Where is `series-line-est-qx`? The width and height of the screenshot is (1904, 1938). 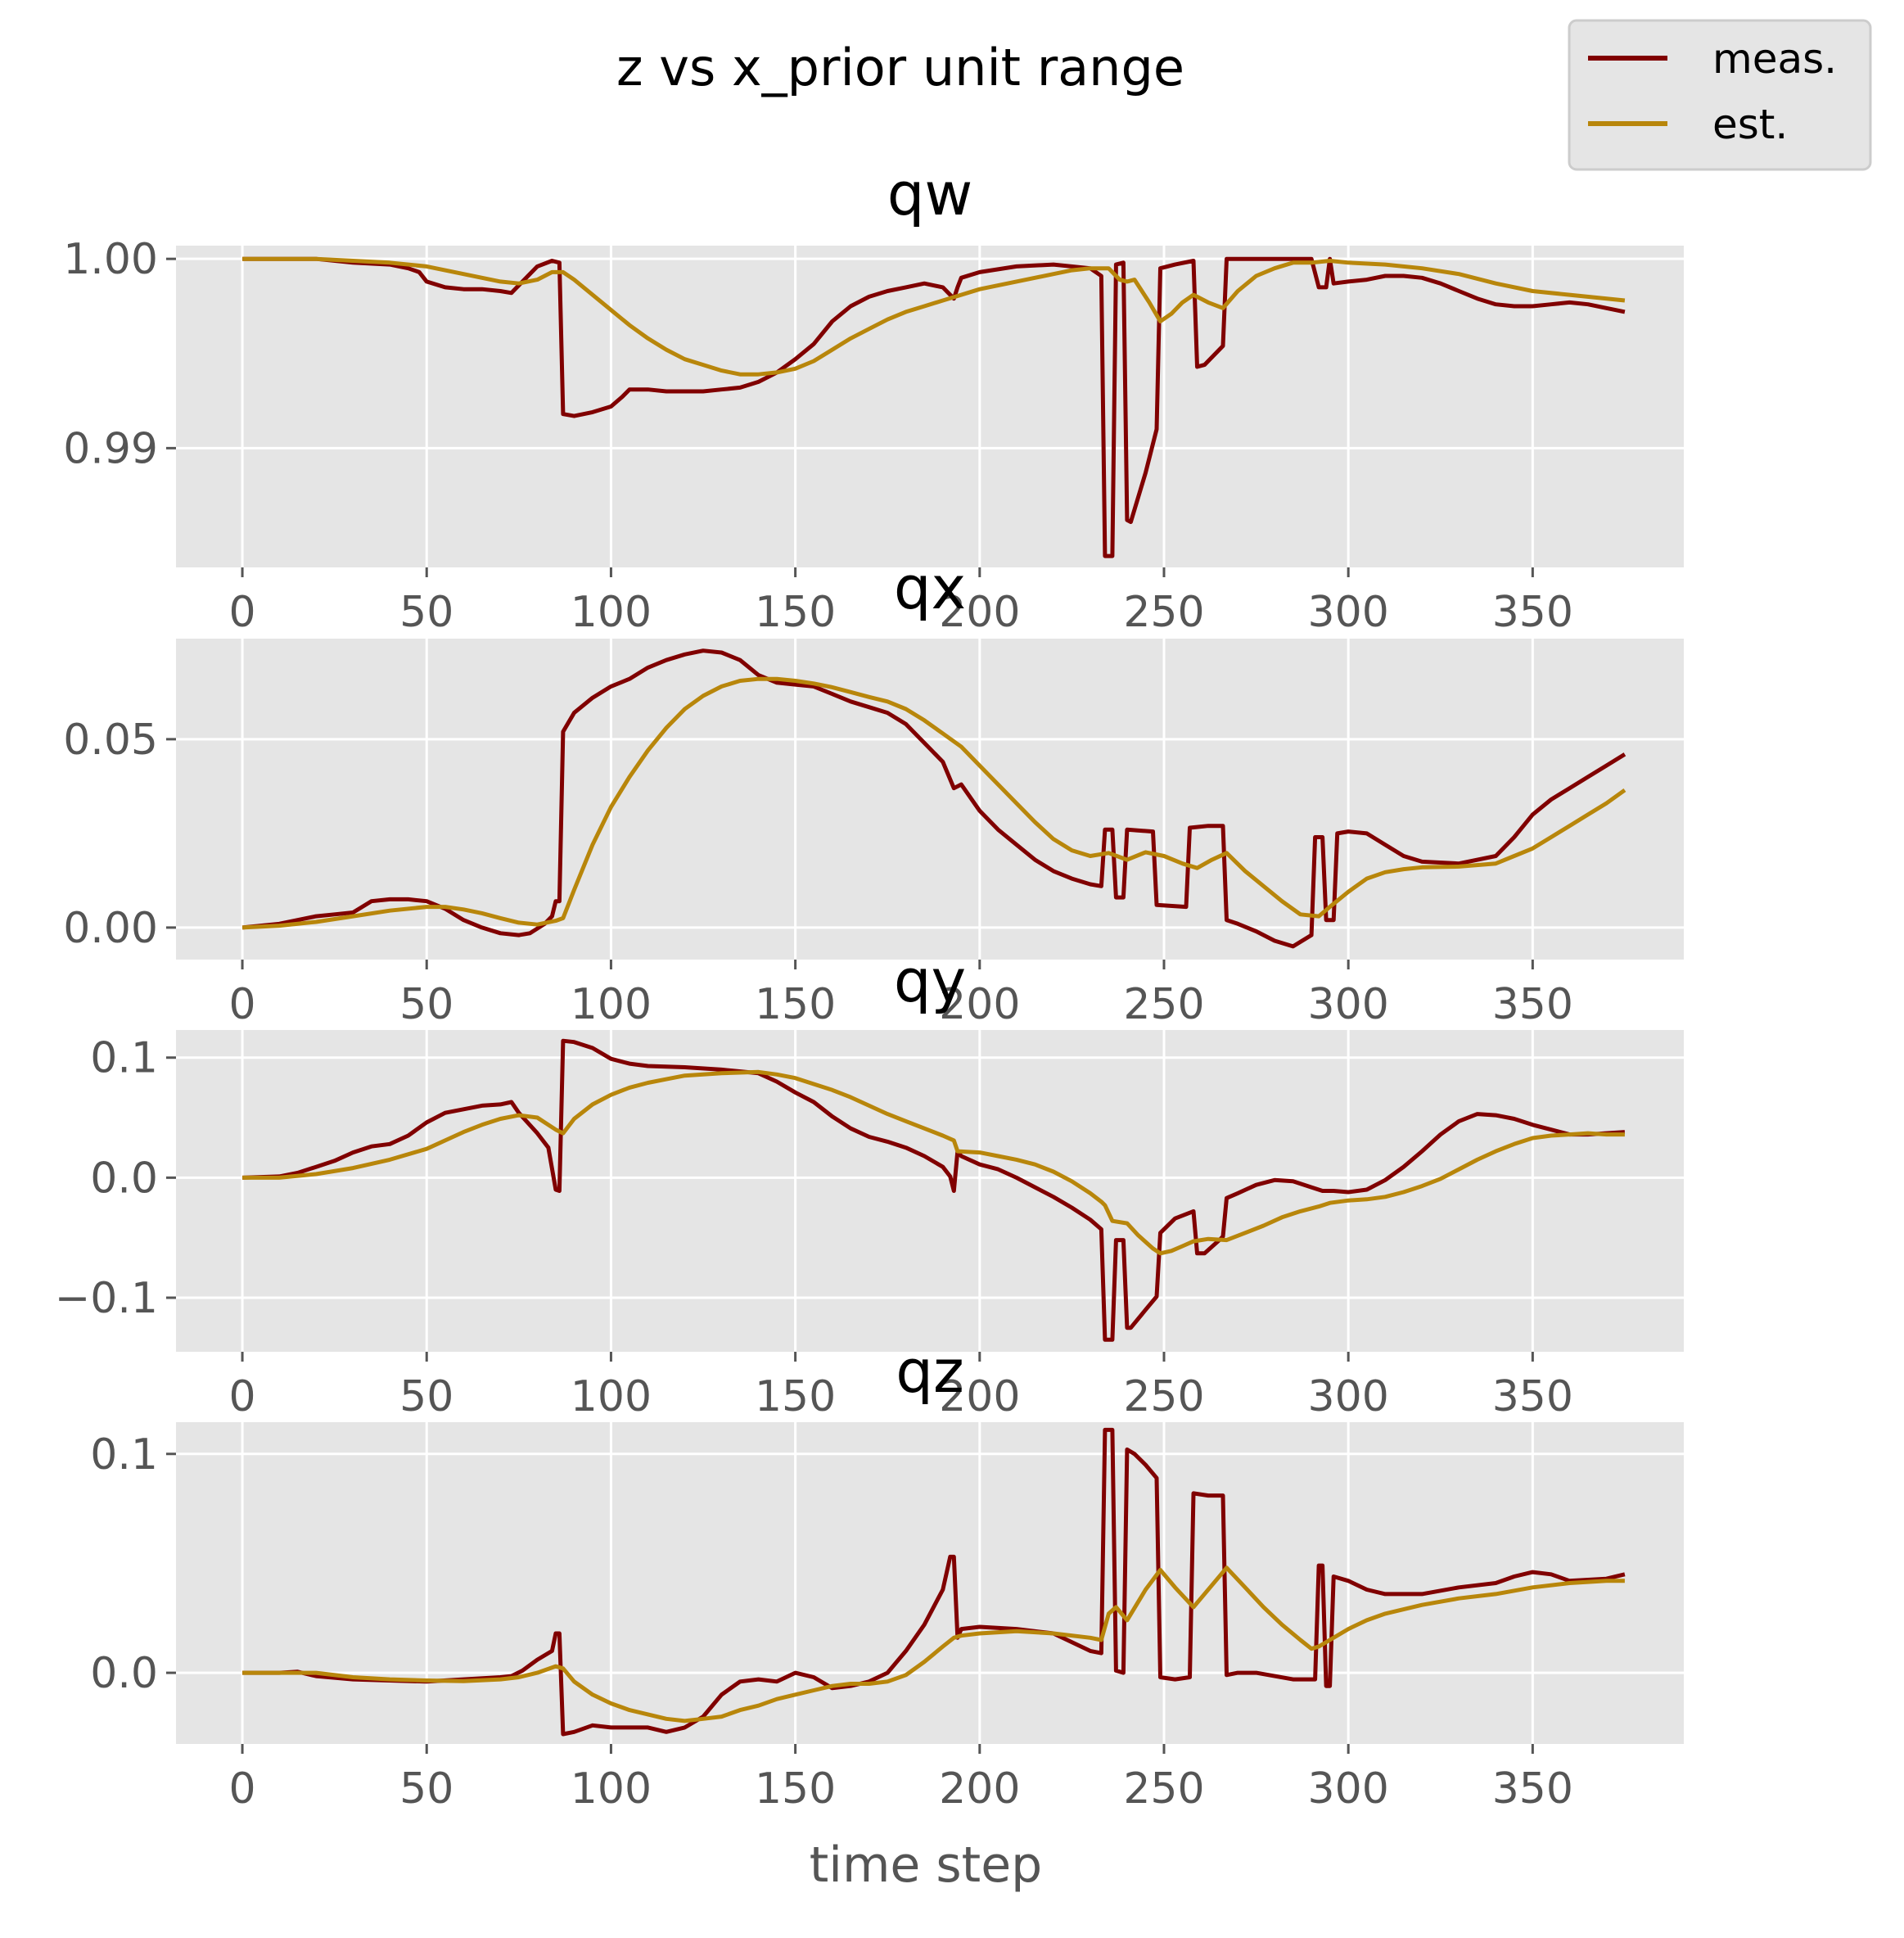 series-line-est-qx is located at coordinates (934, 803).